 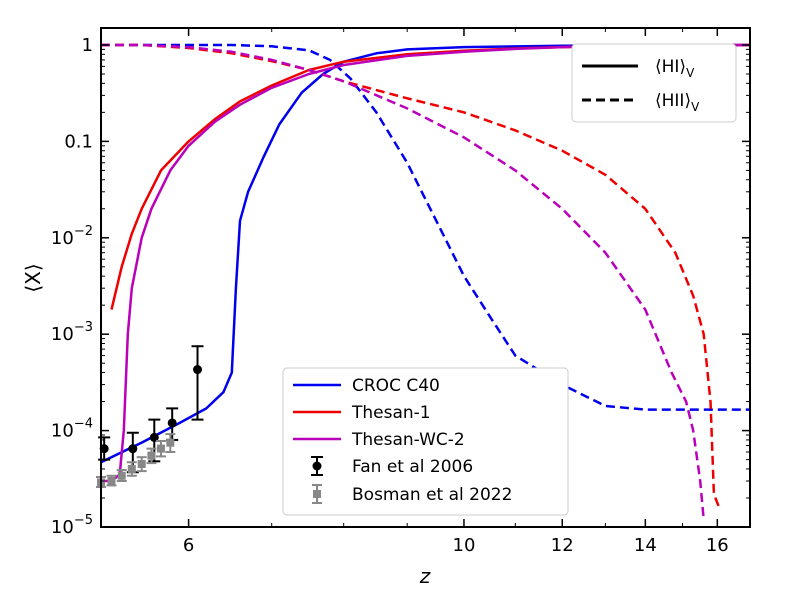 What do you see at coordinates (83, 424) in the screenshot?
I see `y-tick-label-exp: −4` at bounding box center [83, 424].